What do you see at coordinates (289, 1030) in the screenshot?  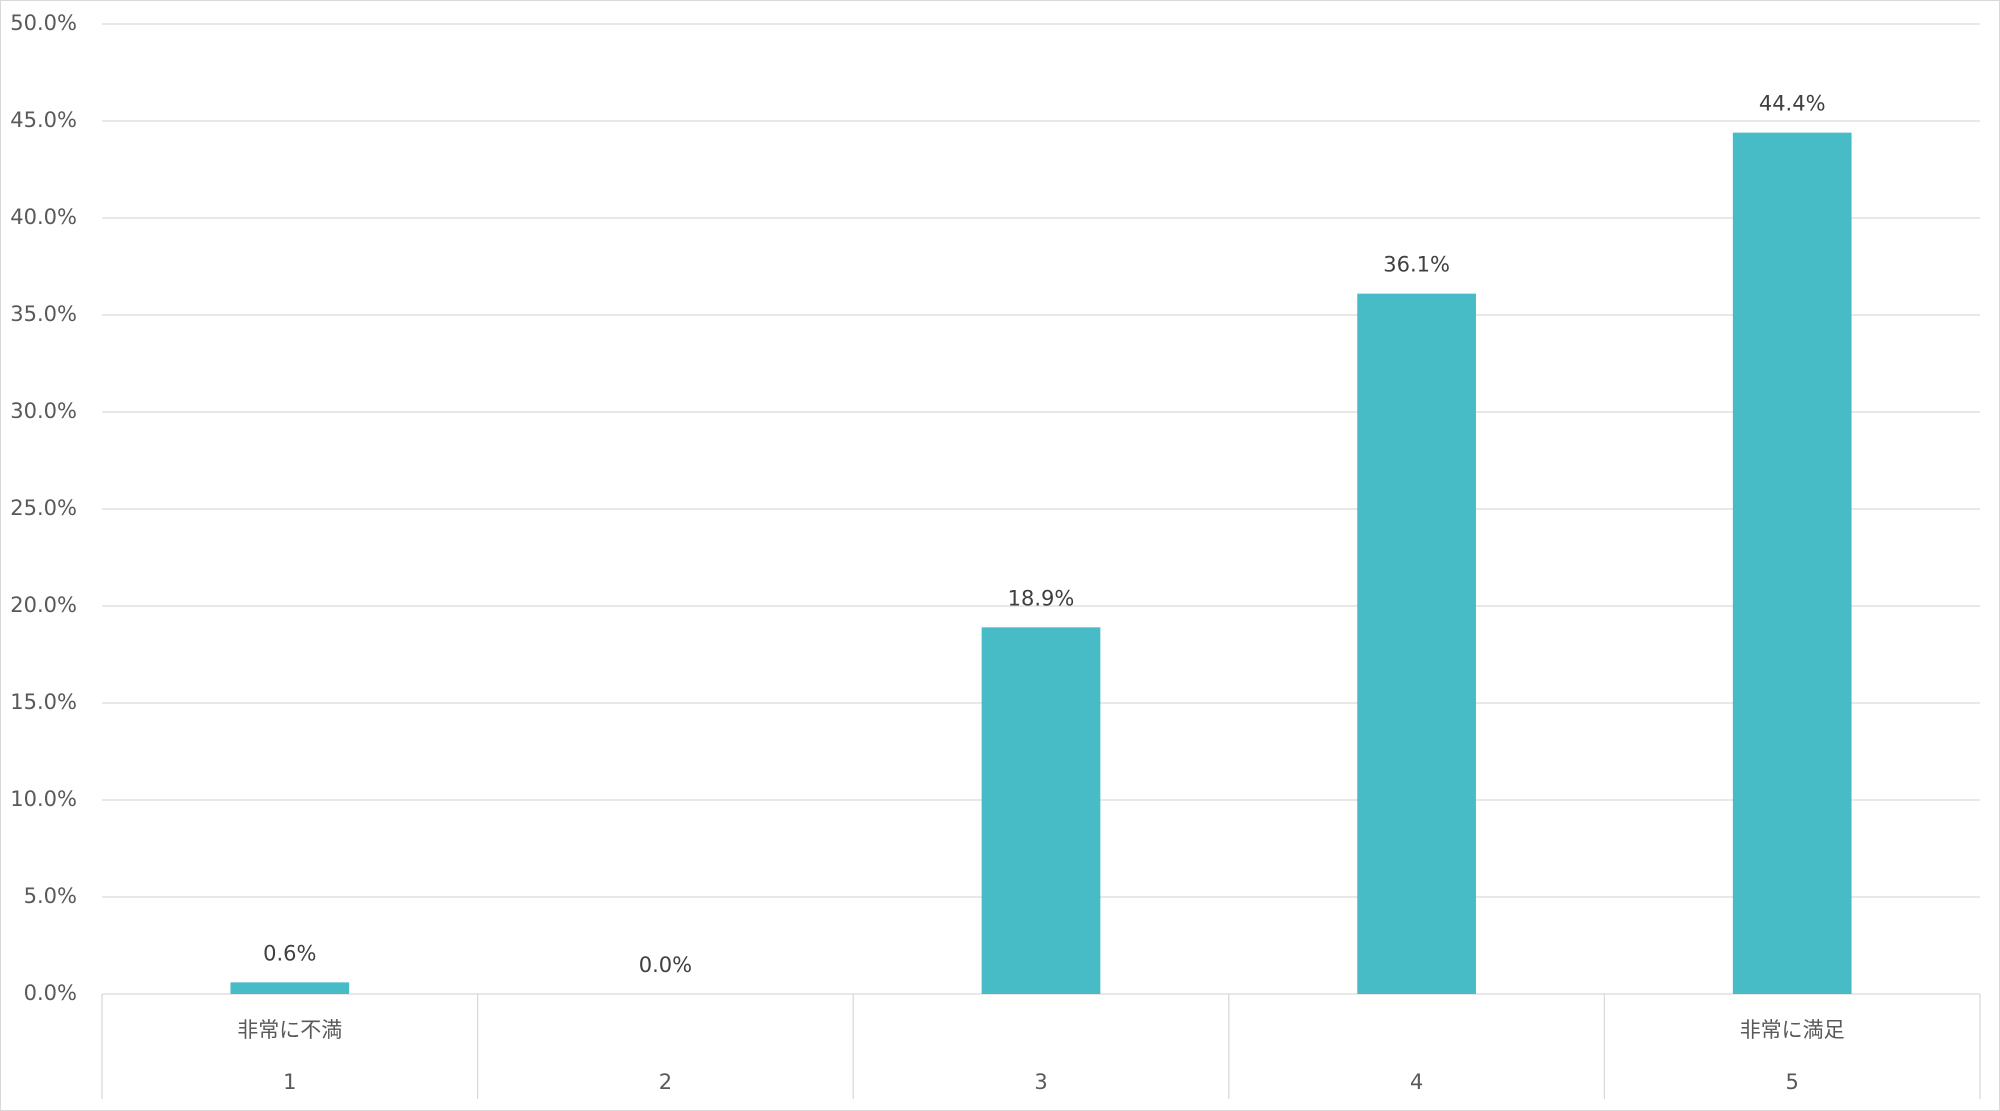 I see `x-group-label: 非常に不満` at bounding box center [289, 1030].